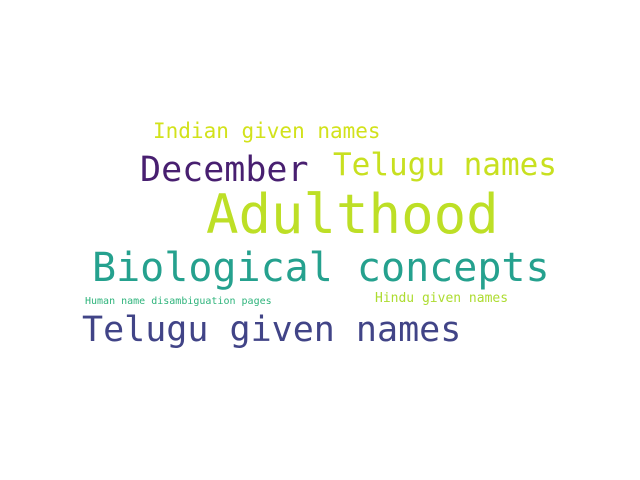  Describe the element at coordinates (178, 301) in the screenshot. I see `word-human-name-disambiguation-pages: Human name disambiguation pages` at that location.